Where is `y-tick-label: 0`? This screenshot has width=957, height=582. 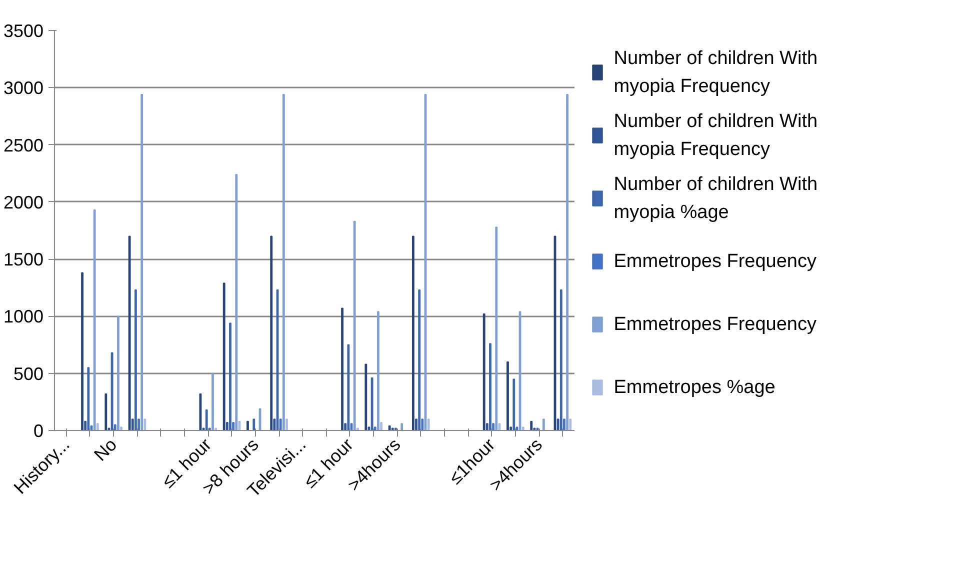
y-tick-label: 0 is located at coordinates (38, 431).